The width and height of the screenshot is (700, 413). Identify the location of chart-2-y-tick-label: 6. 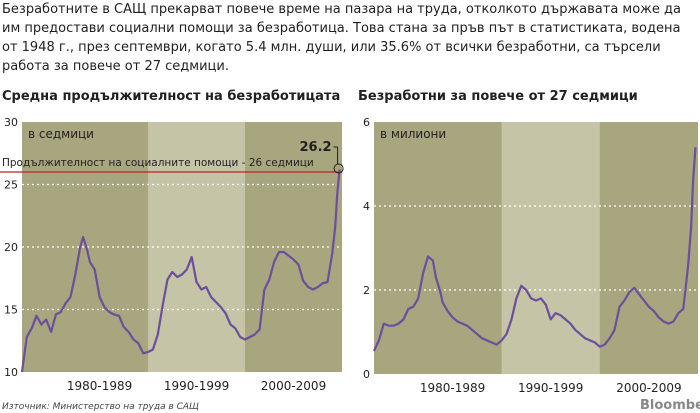
(366, 122).